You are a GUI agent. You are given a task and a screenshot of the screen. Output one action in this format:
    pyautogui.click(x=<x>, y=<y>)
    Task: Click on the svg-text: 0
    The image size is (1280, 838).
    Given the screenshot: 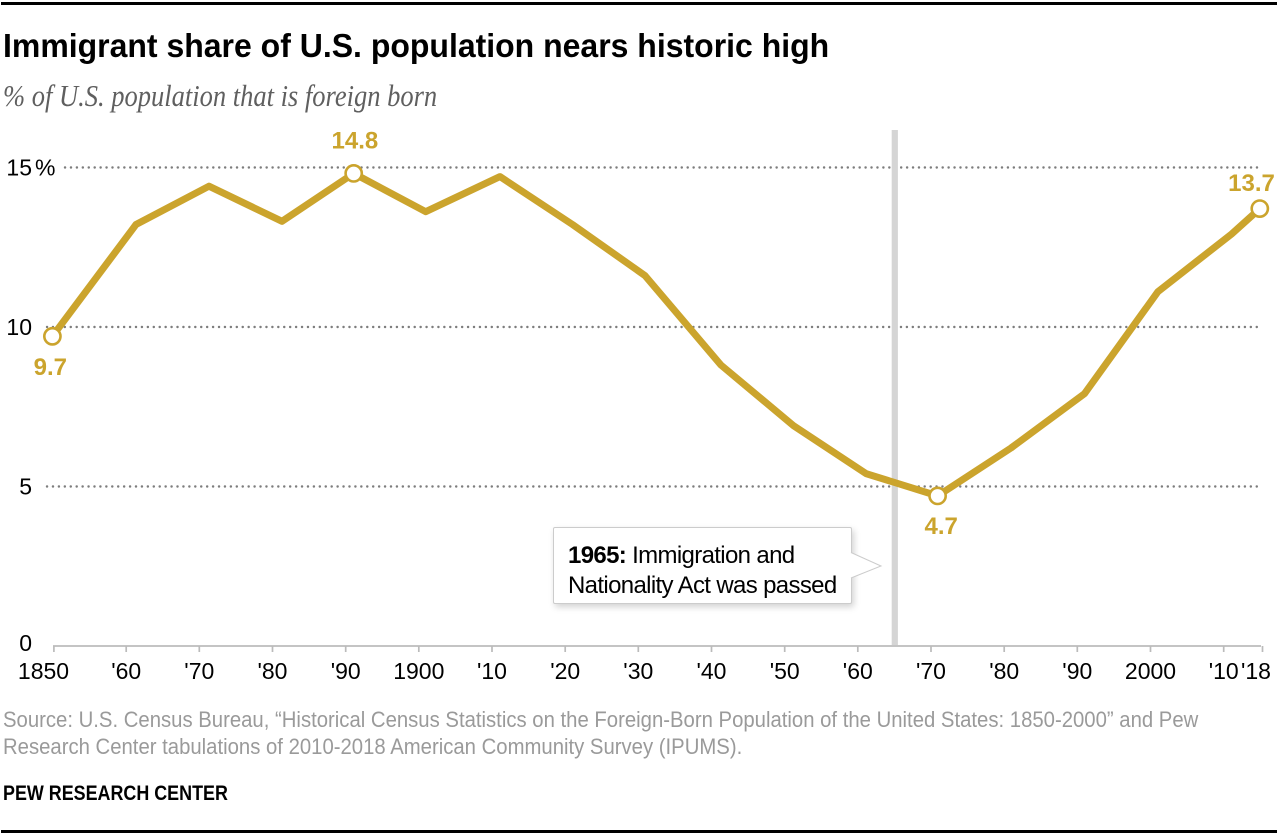 What is the action you would take?
    pyautogui.click(x=25, y=643)
    